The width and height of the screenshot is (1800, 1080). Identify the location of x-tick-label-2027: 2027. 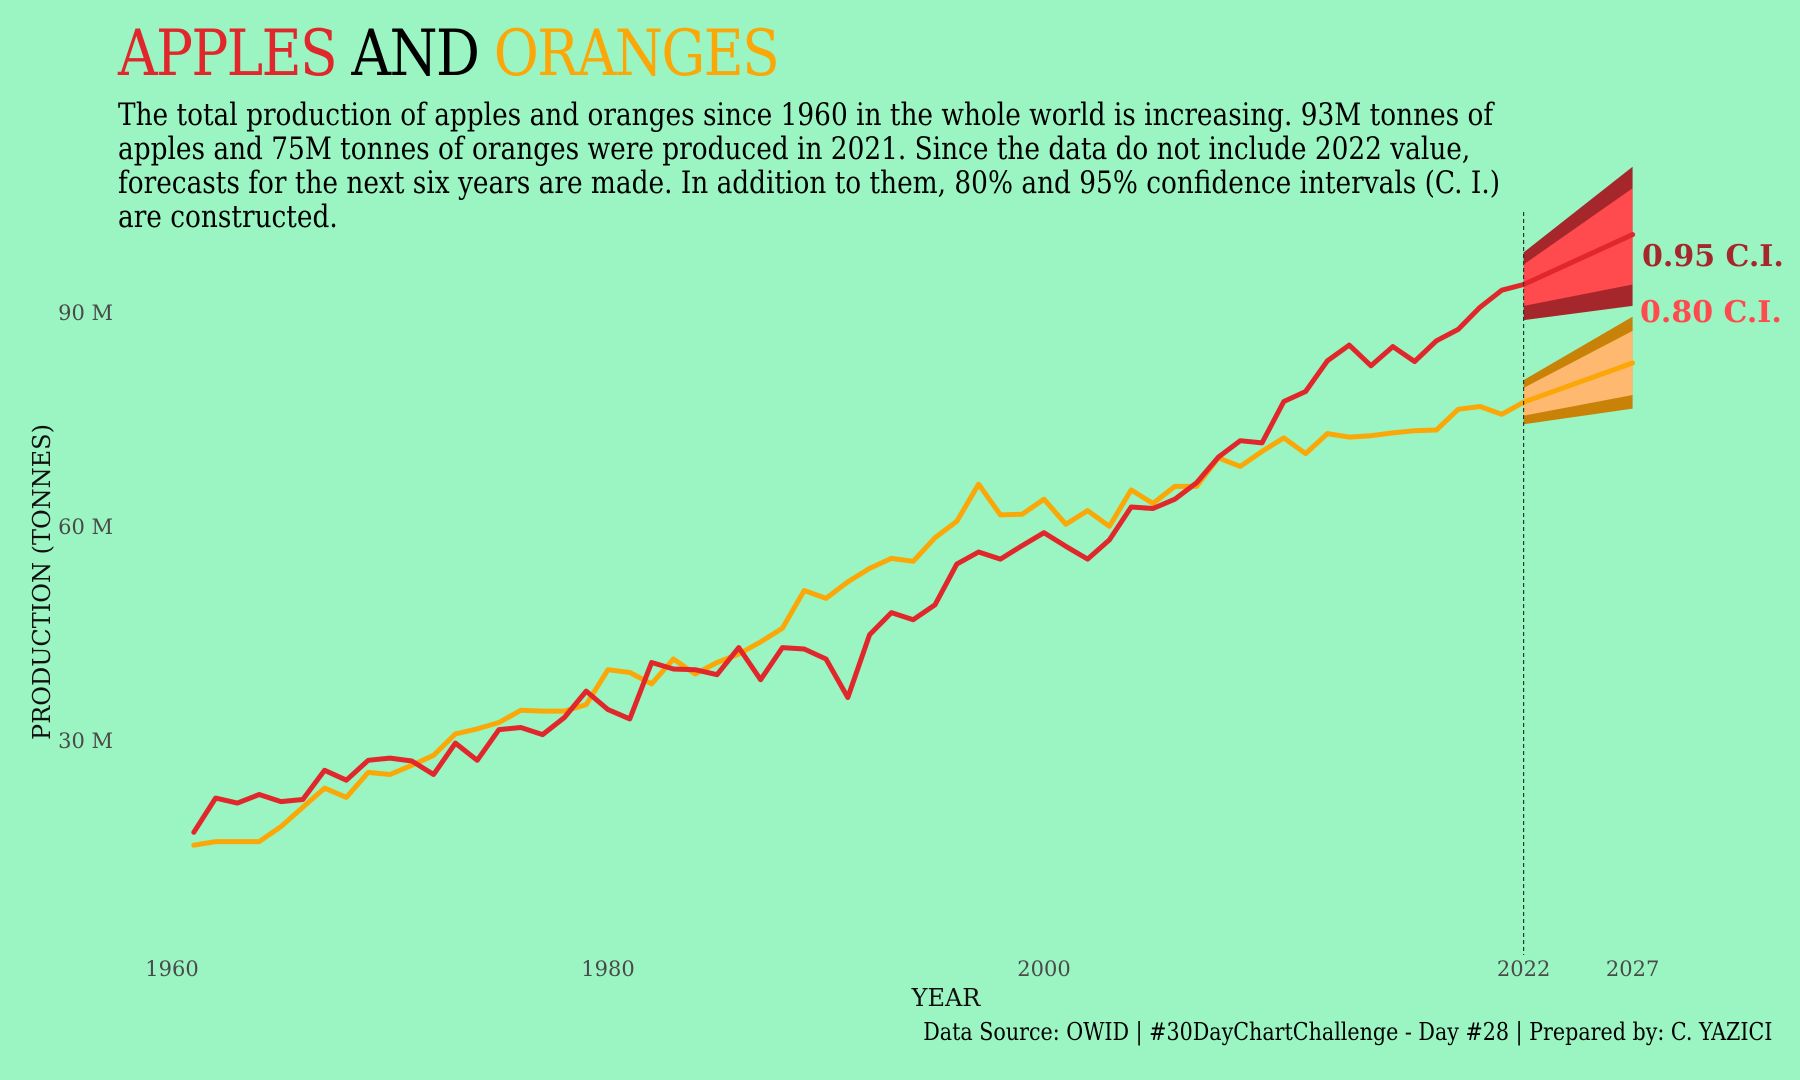
(1632, 969).